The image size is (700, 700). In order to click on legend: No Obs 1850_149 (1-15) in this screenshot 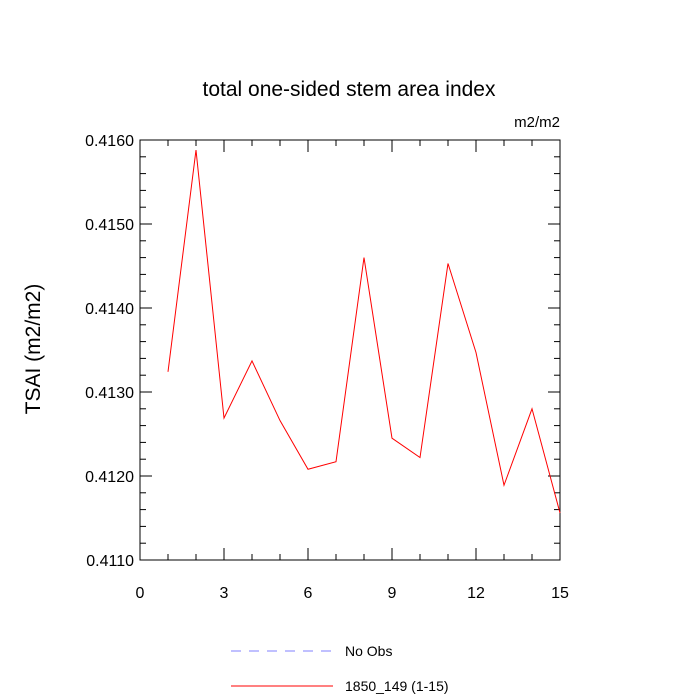, I will do `click(340, 668)`.